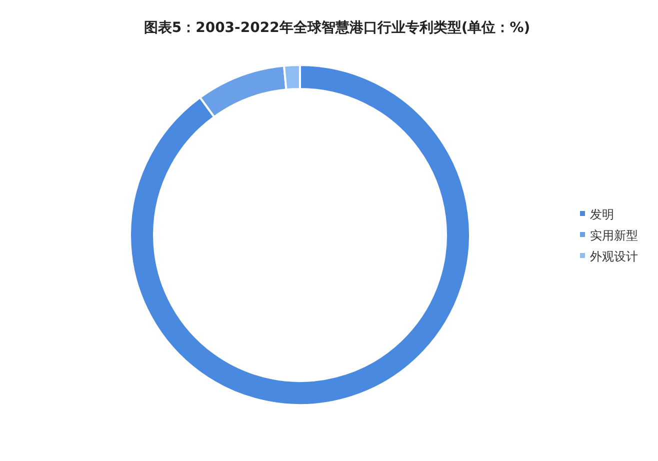 The image size is (658, 461). What do you see at coordinates (614, 235) in the screenshot?
I see `legend-label: 实用新型` at bounding box center [614, 235].